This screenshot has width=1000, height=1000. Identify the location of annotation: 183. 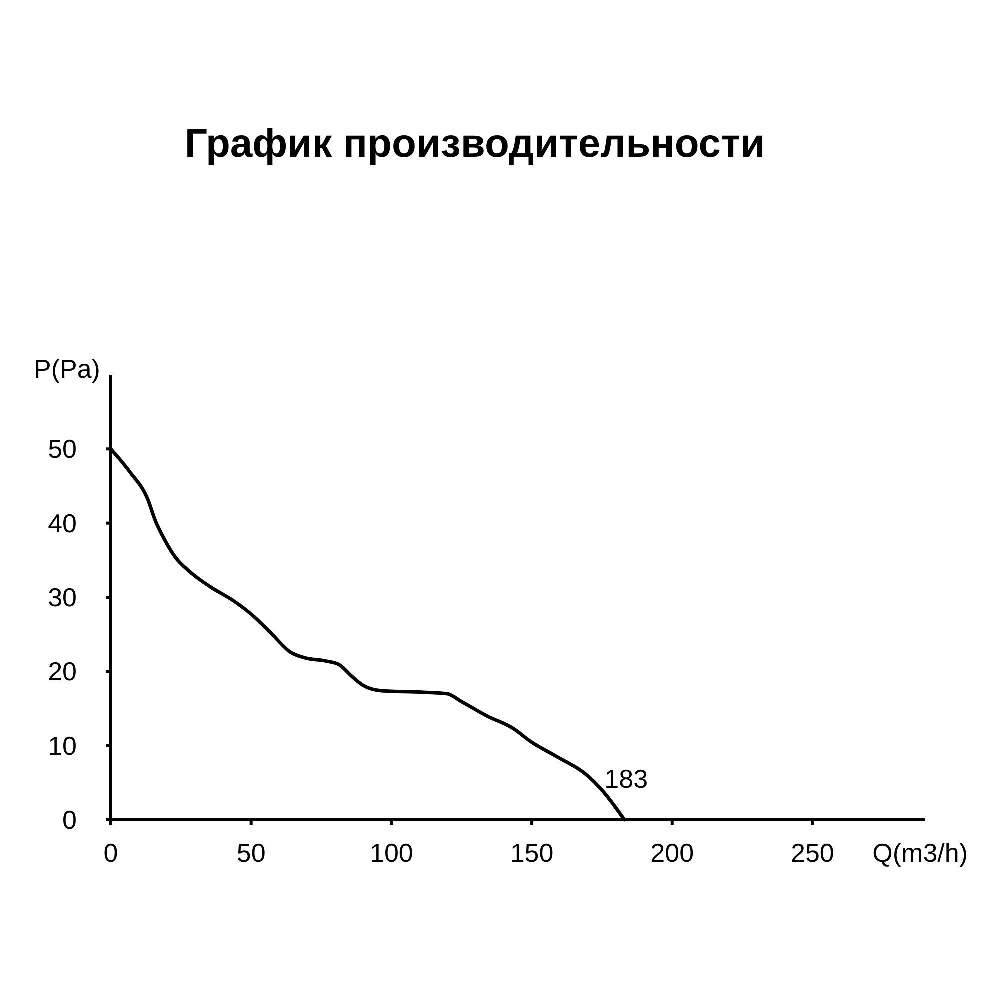
(626, 779).